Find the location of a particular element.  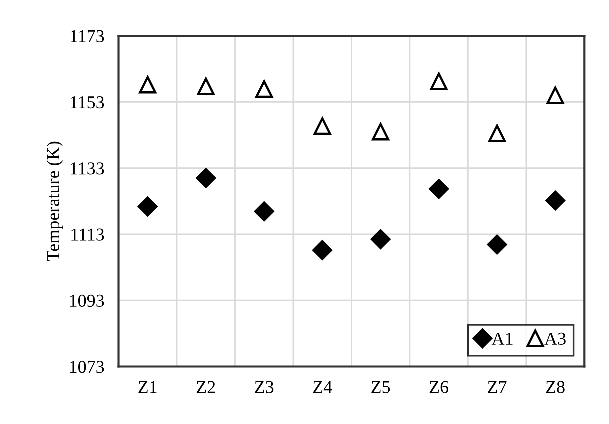

x-tick-label: Z6 is located at coordinates (439, 387).